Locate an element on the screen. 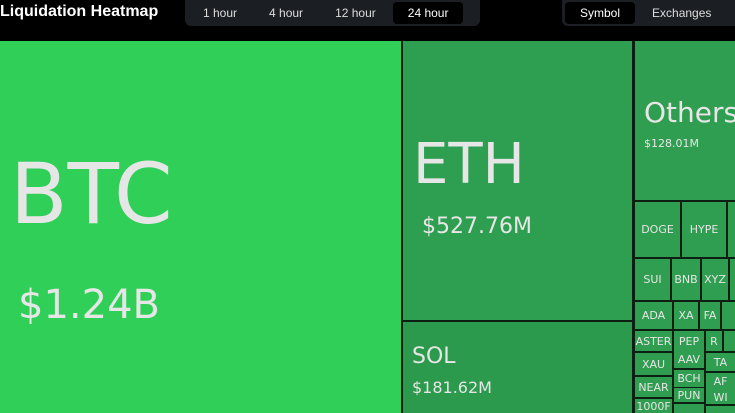 The height and width of the screenshot is (413, 735). tile-label: AF is located at coordinates (720, 381).